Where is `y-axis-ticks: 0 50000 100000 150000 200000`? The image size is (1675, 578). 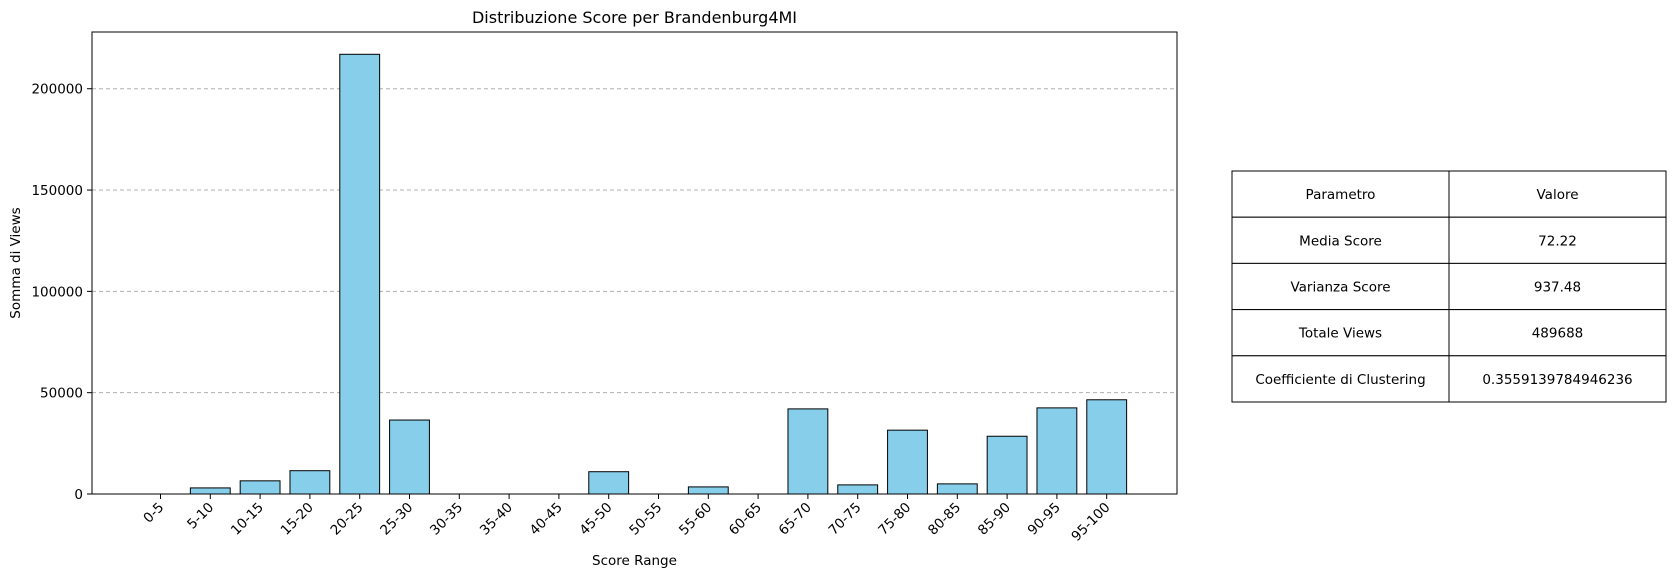 y-axis-ticks: 0 50000 100000 150000 200000 is located at coordinates (61, 292).